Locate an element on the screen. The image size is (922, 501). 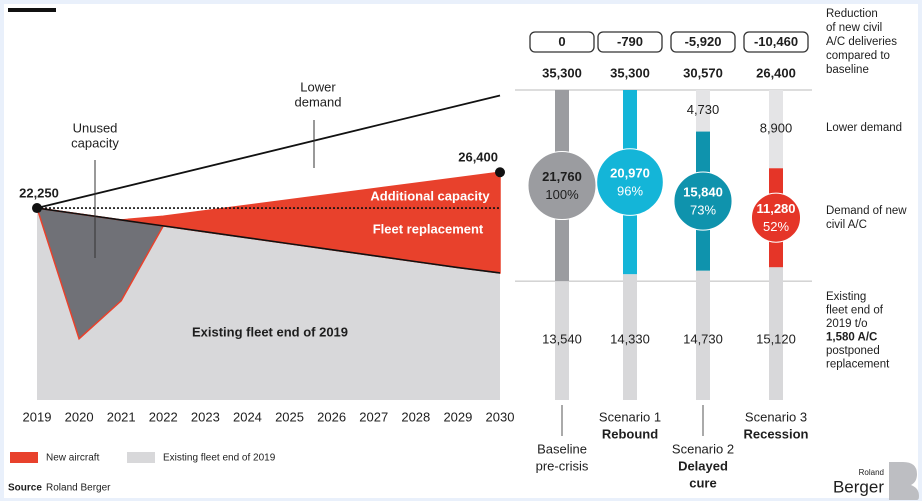
annotation: Lower is located at coordinates (318, 86).